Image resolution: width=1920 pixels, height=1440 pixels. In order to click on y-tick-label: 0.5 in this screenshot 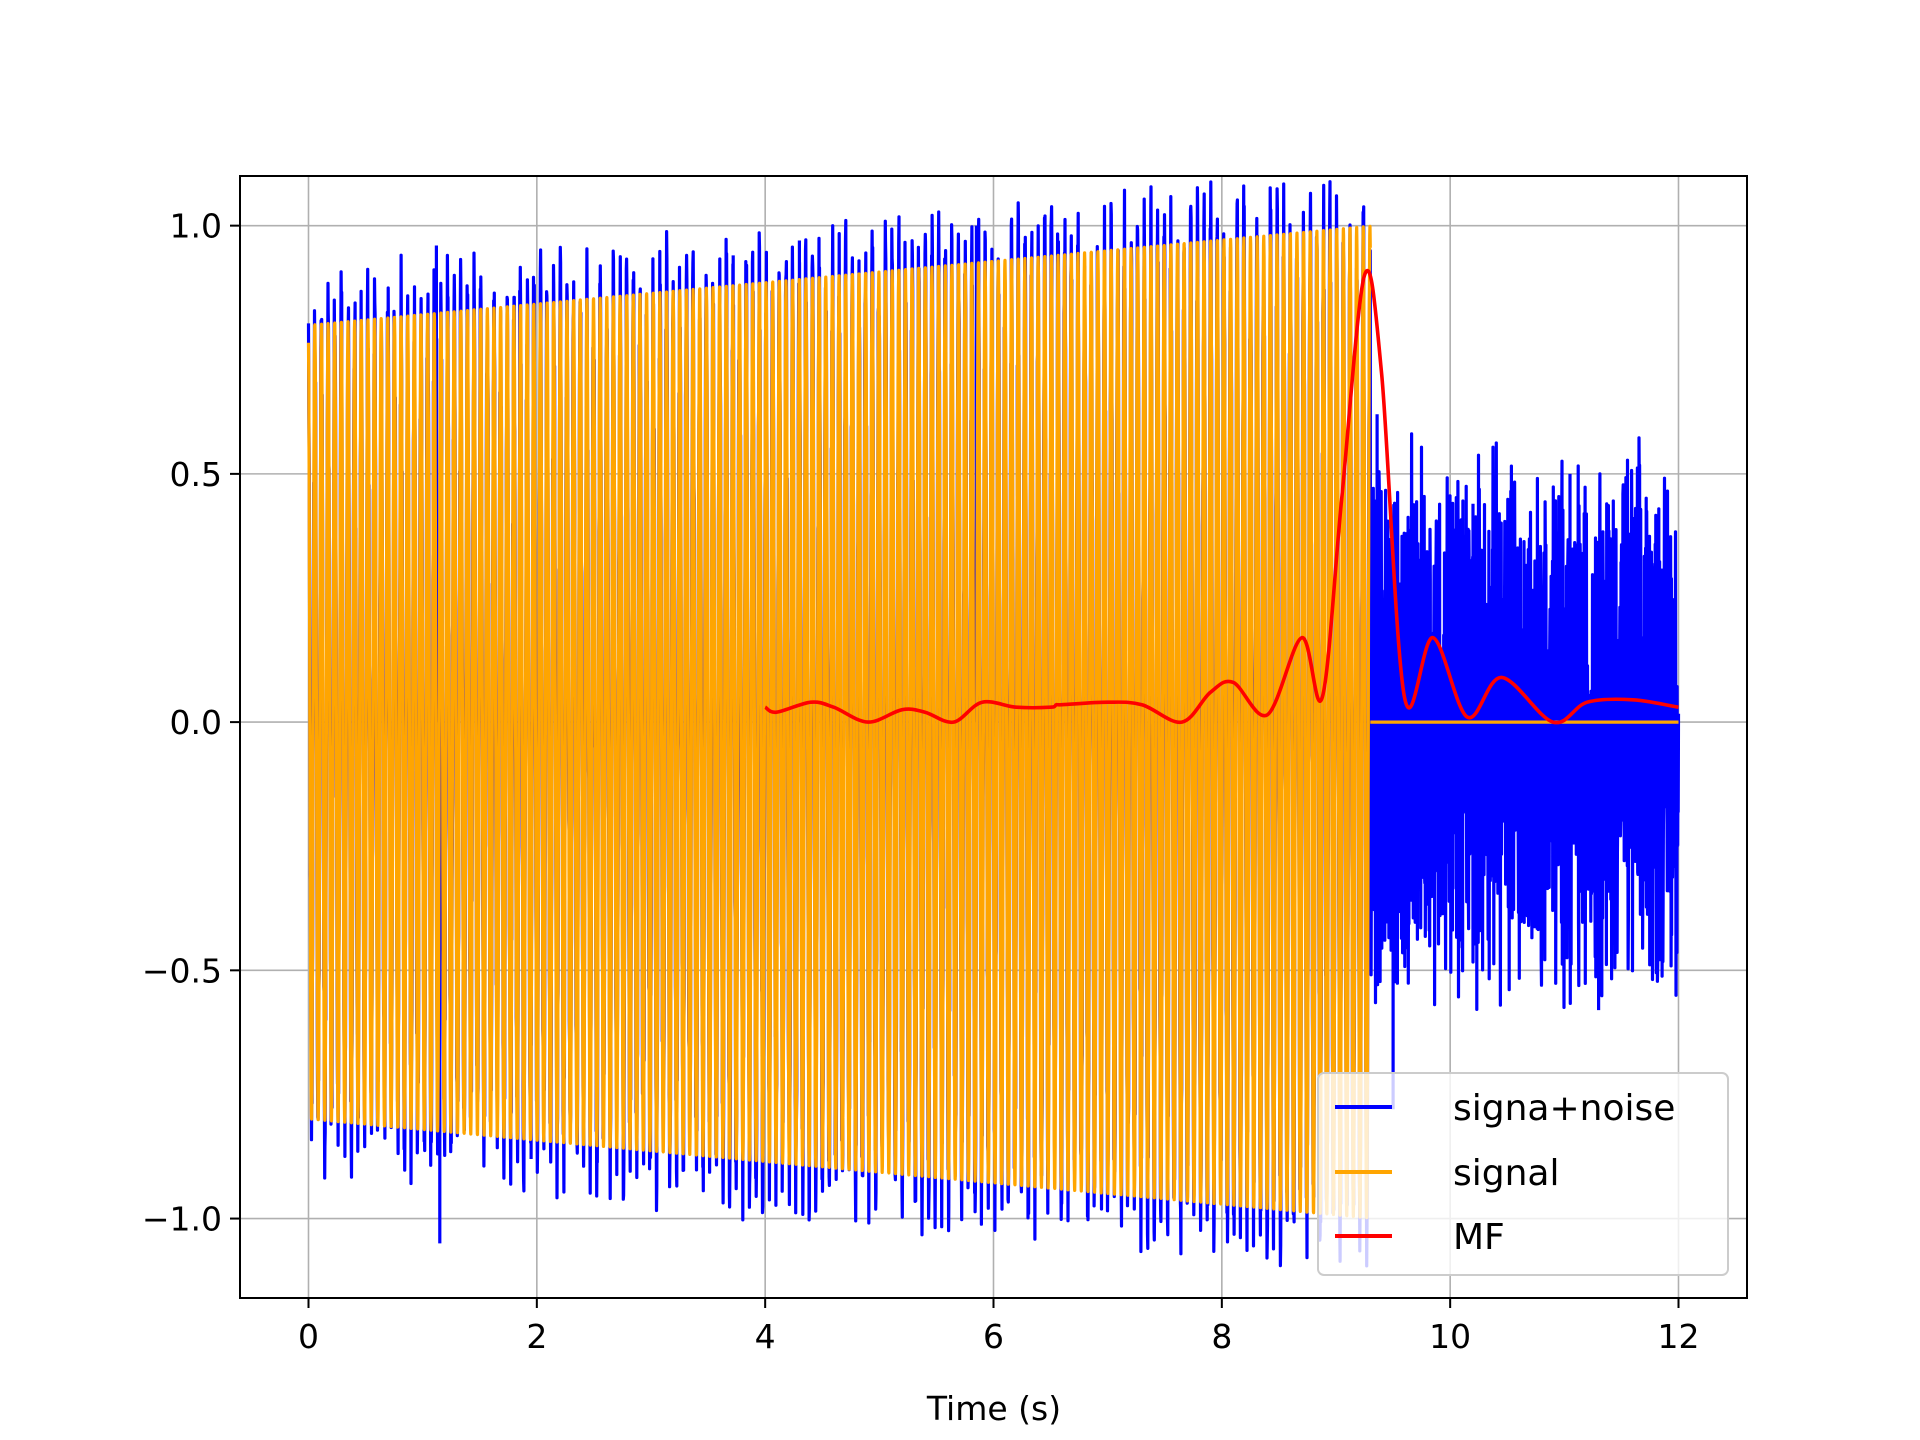, I will do `click(196, 474)`.